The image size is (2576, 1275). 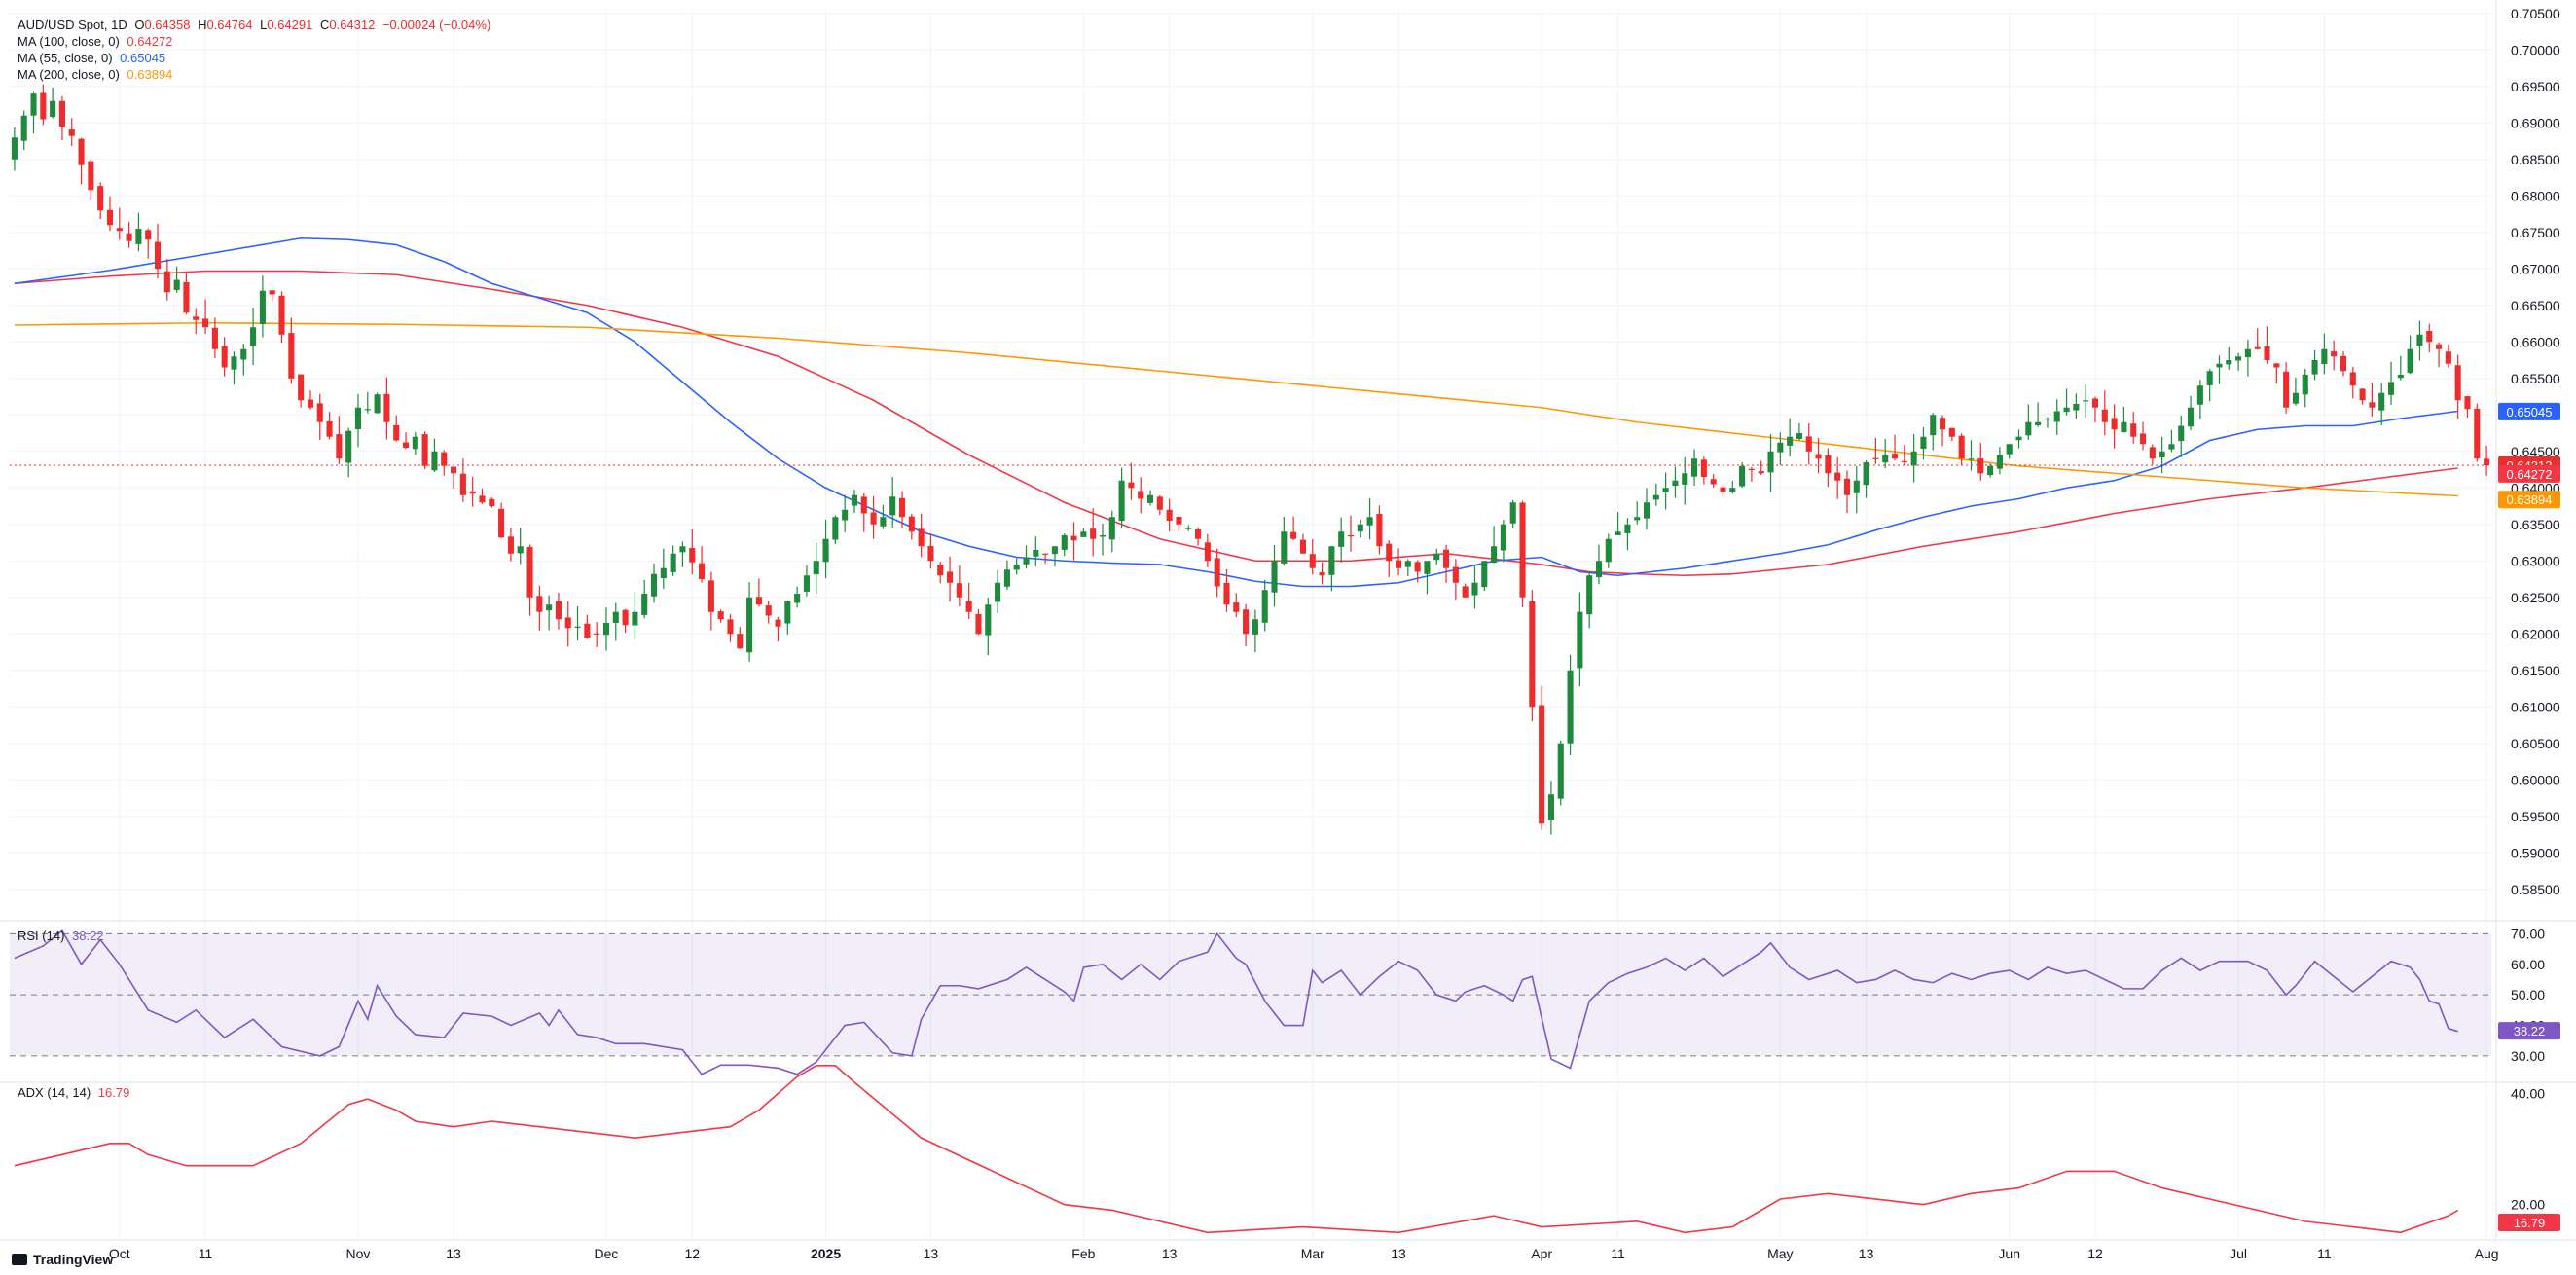 I want to click on ma100-value: 0.64272, so click(x=150, y=41).